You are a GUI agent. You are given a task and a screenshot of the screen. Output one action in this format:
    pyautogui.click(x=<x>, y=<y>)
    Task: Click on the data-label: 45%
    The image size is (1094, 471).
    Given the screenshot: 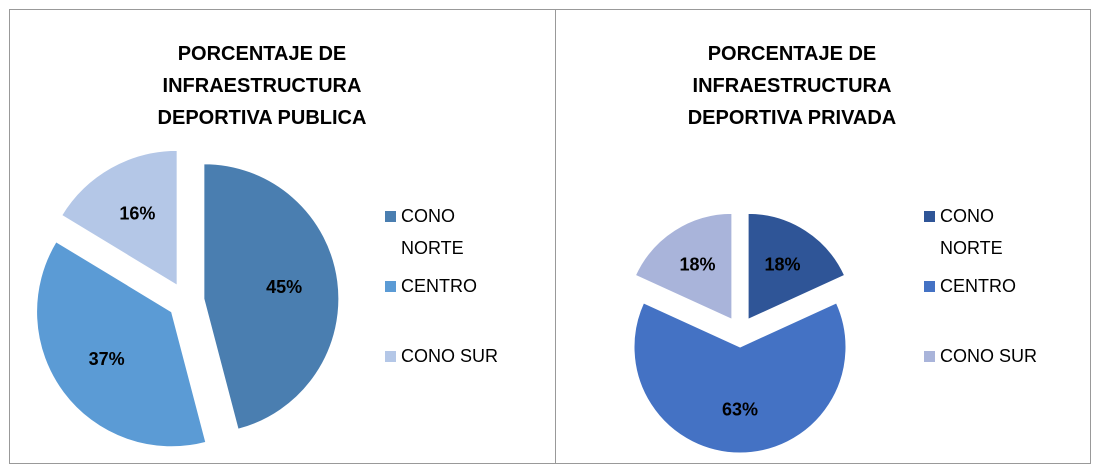 What is the action you would take?
    pyautogui.click(x=284, y=287)
    